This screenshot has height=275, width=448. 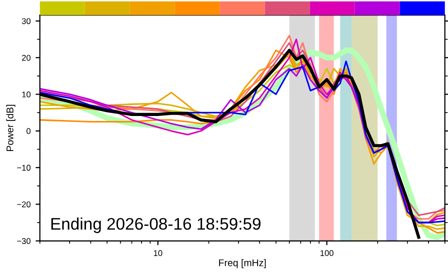 I want to click on y-tick-label: −20, so click(x=24, y=204).